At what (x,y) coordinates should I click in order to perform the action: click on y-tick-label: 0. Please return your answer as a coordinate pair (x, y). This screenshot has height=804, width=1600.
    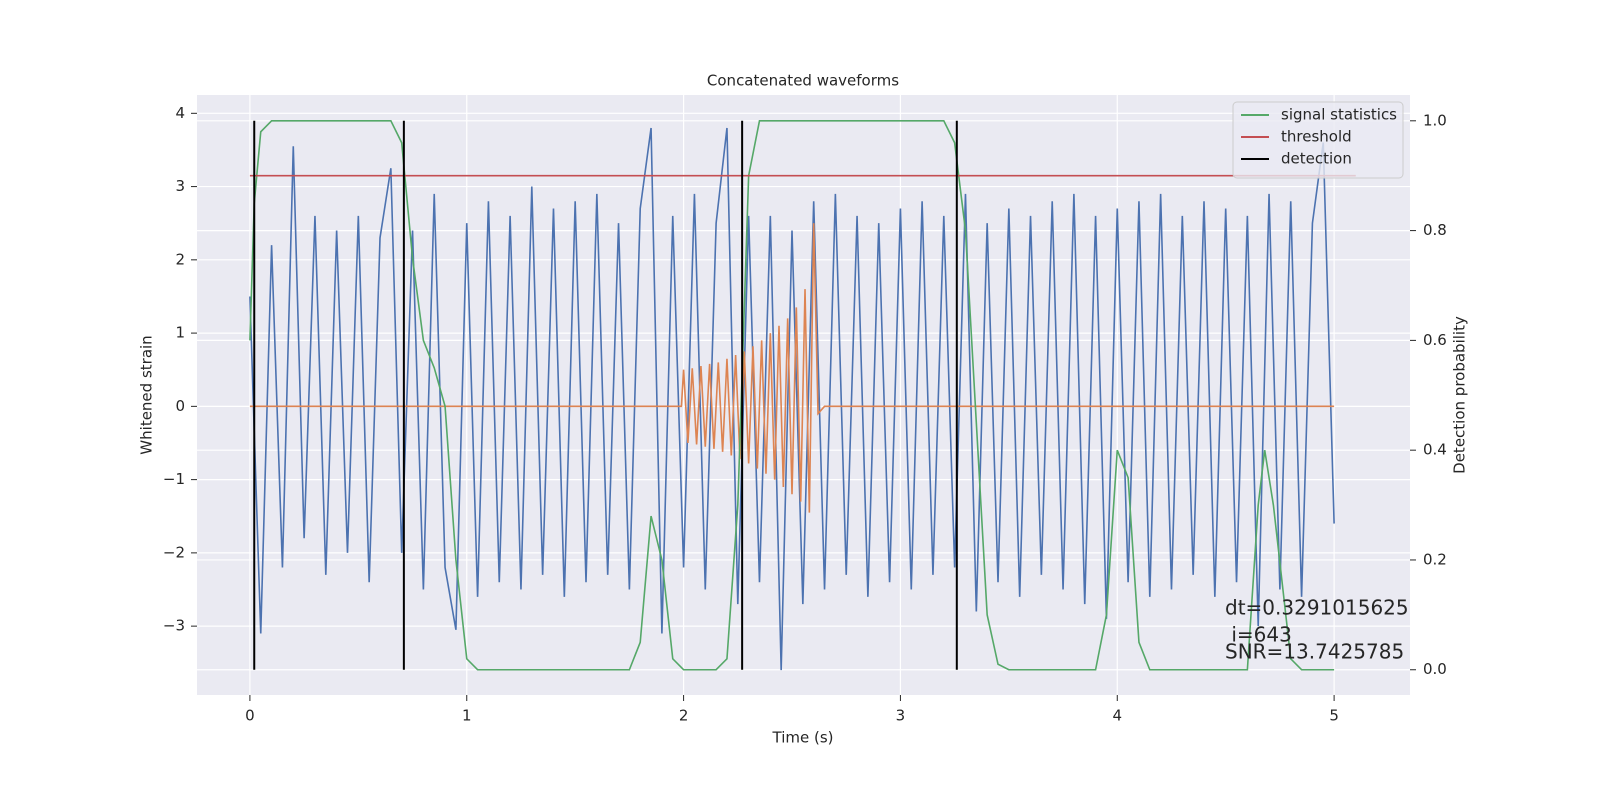
    Looking at the image, I should click on (180, 406).